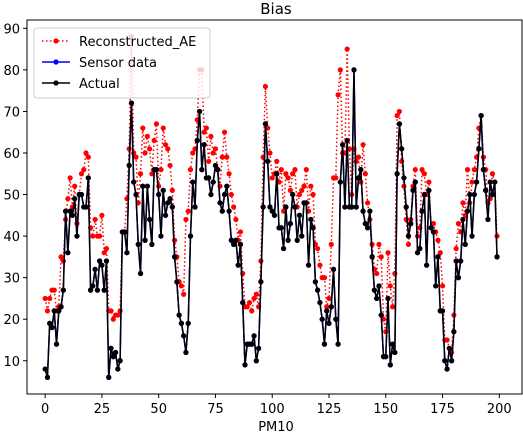  Describe the element at coordinates (11, 112) in the screenshot. I see `y-tick-label: 70` at that location.